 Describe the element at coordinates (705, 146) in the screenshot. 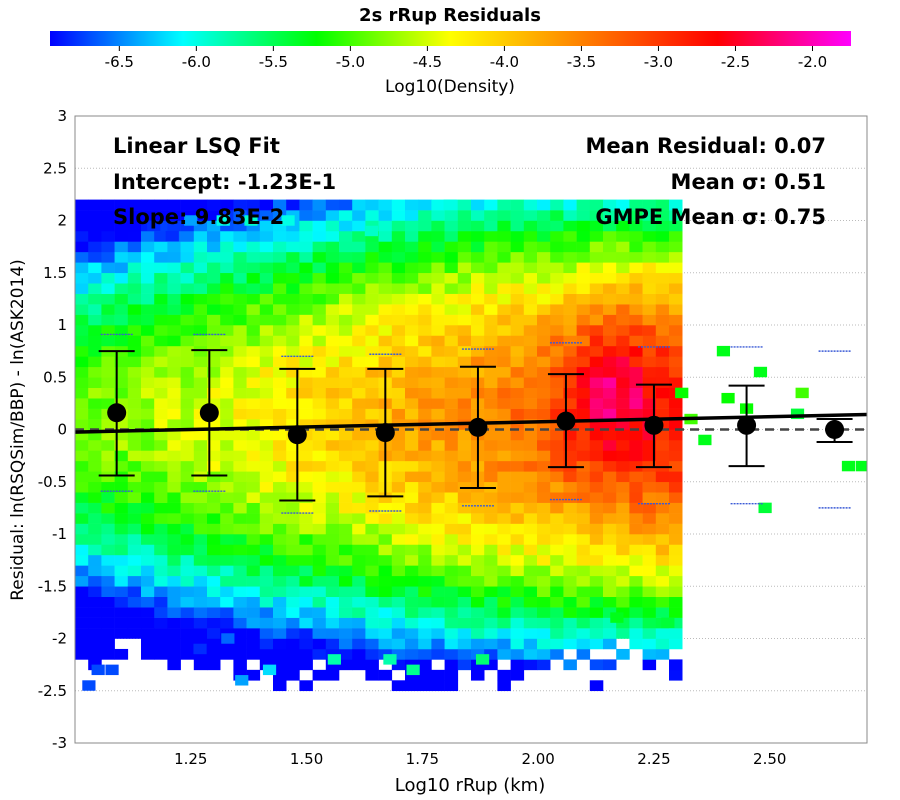

I see `annotation-mean-residual: Mean Residual: 0.07` at that location.